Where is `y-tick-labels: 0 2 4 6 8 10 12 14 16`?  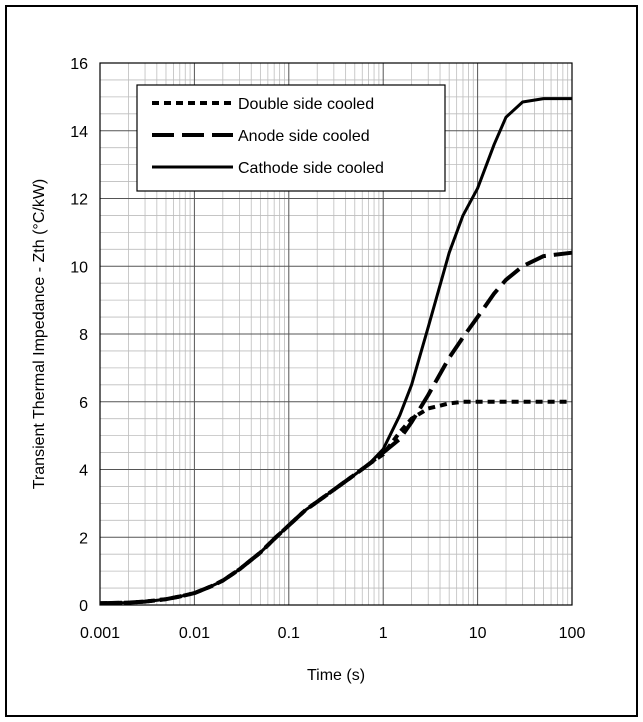
y-tick-labels: 0 2 4 6 8 10 12 14 16 is located at coordinates (79, 335).